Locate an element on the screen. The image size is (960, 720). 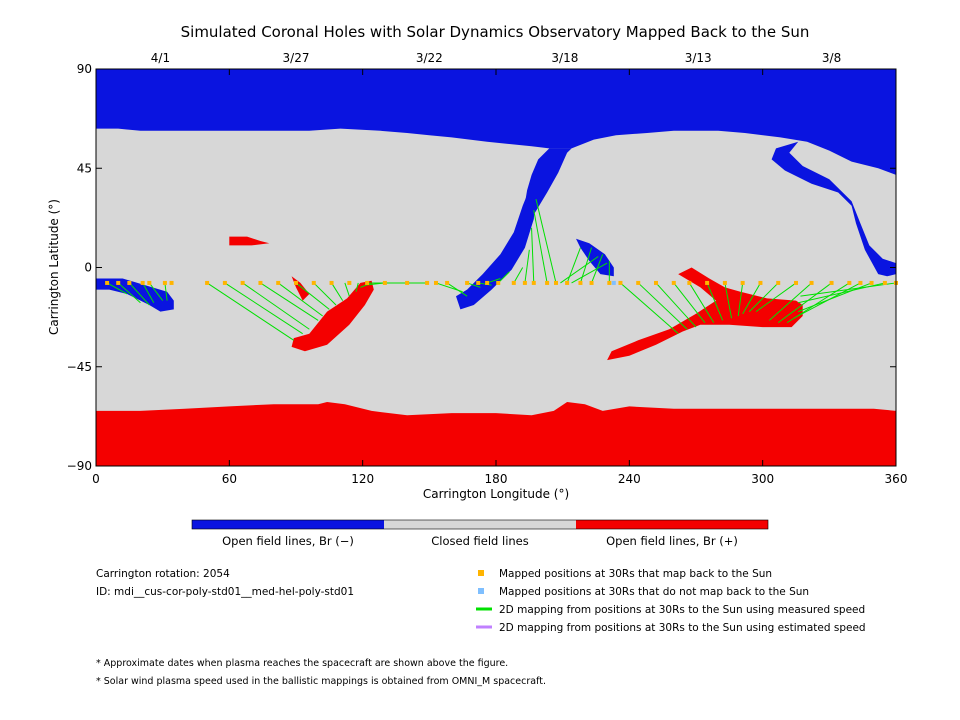
colorbar-label: Open field lines, Br (+) is located at coordinates (672, 541).